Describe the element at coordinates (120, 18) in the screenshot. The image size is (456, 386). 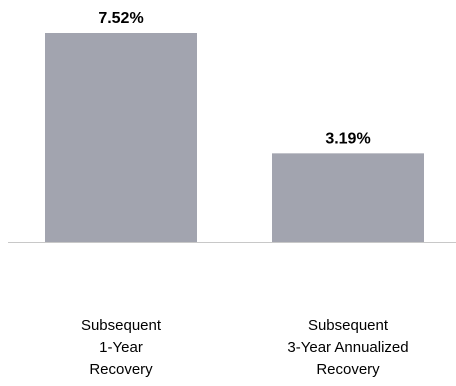
I see `value-label-1: 7.52%` at that location.